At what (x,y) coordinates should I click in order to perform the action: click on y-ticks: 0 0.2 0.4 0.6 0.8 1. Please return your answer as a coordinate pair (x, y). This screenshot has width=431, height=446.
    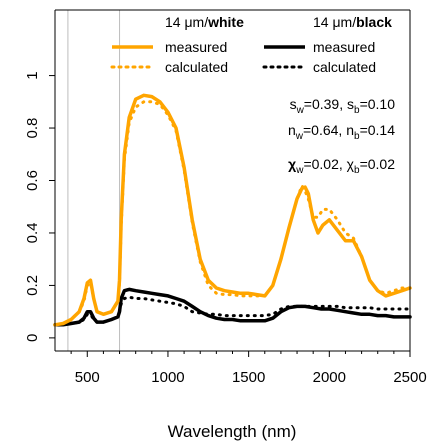
    Looking at the image, I should click on (39, 206).